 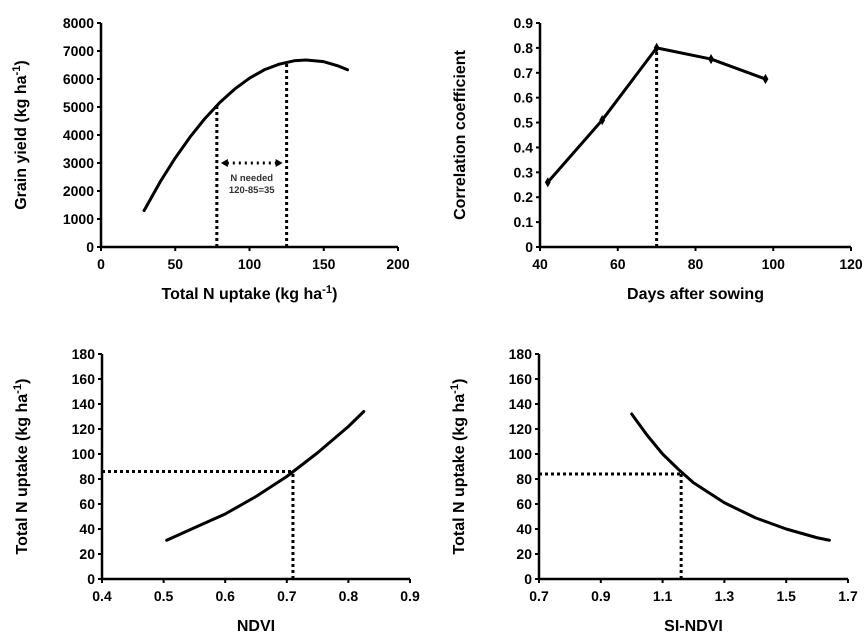 What do you see at coordinates (398, 264) in the screenshot?
I see `x-tick-label: 200` at bounding box center [398, 264].